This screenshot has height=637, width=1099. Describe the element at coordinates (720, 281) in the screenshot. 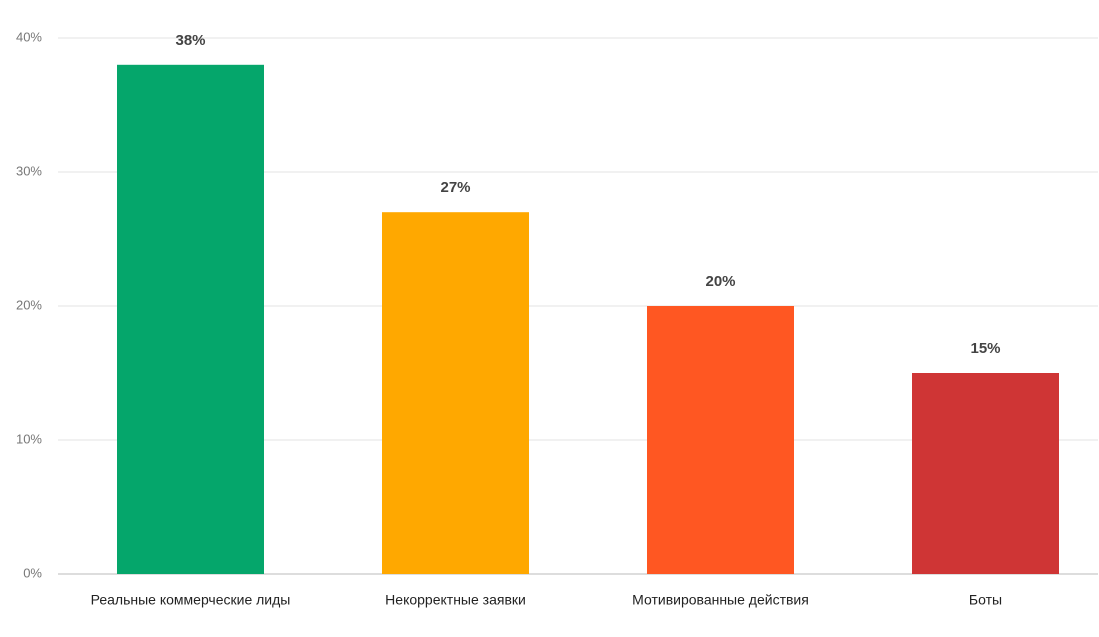

I see `value-label: 20%` at that location.